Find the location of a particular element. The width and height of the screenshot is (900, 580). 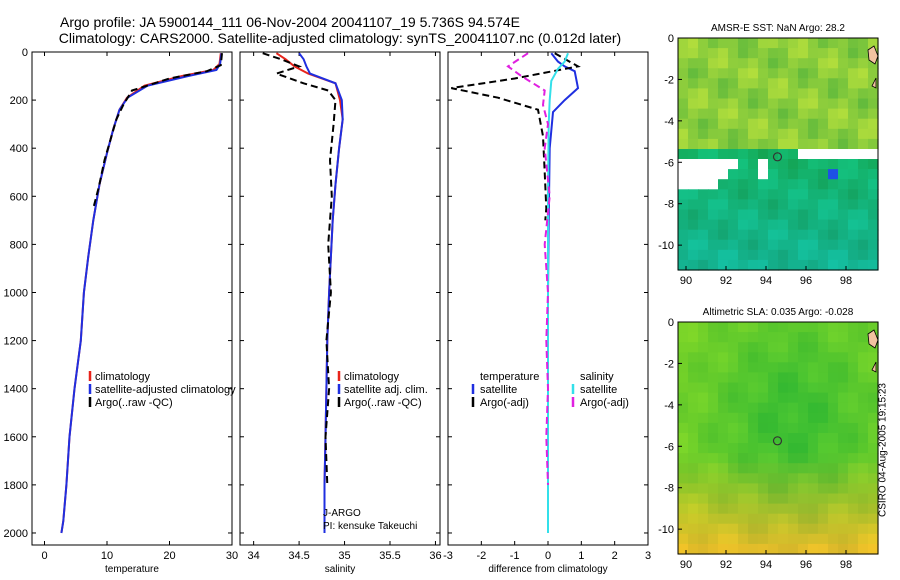

sst-map-ytick-label: -8 is located at coordinates (669, 205).